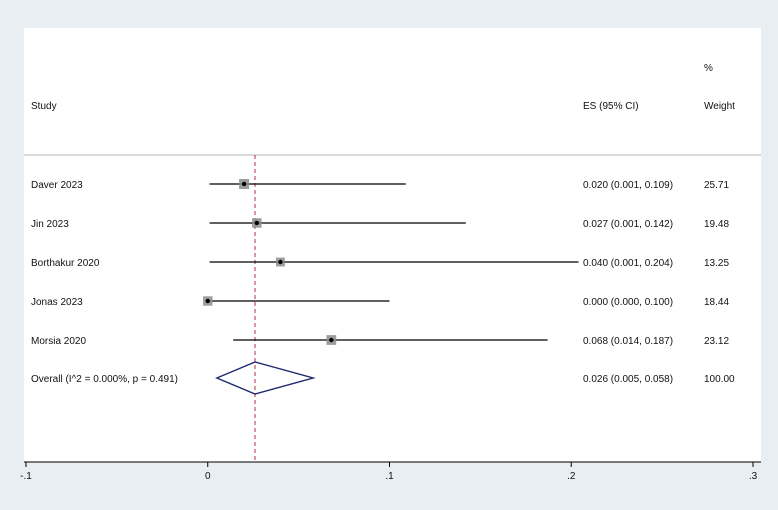 Image resolution: width=778 pixels, height=510 pixels. What do you see at coordinates (719, 106) in the screenshot?
I see `weight-header: Weight` at bounding box center [719, 106].